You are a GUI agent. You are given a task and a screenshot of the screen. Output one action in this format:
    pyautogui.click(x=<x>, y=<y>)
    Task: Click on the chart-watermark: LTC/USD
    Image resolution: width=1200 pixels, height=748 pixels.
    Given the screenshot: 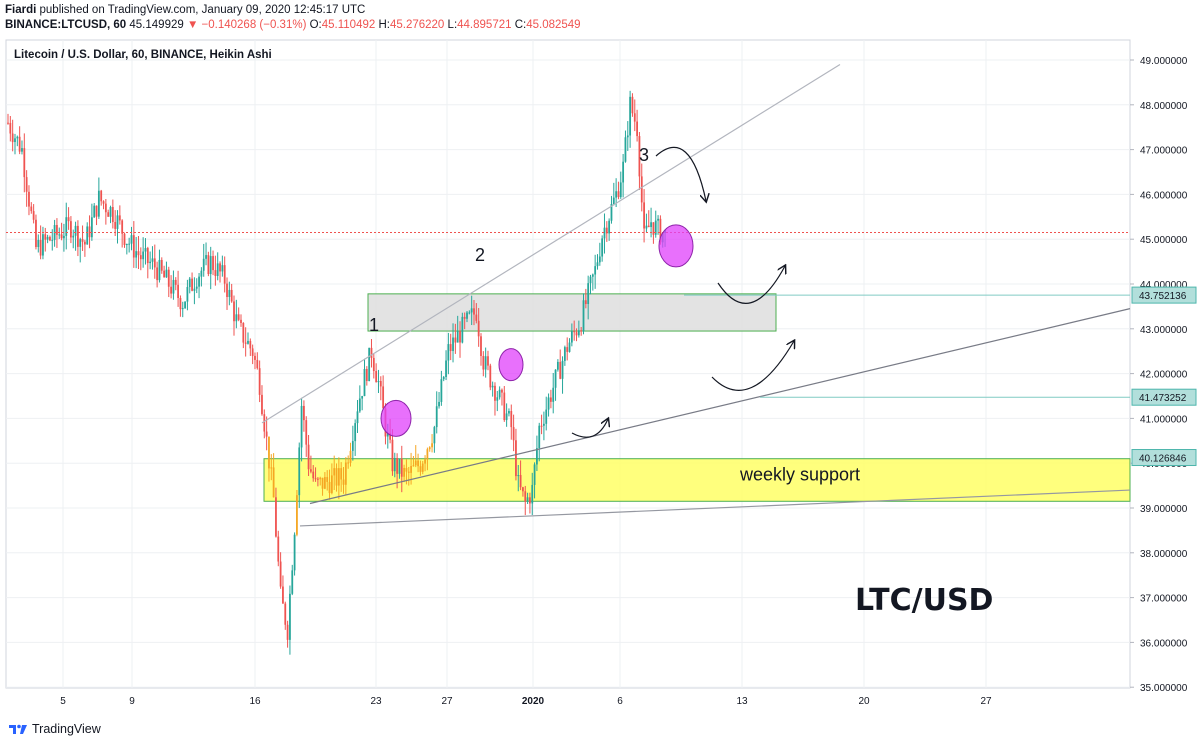 What is the action you would take?
    pyautogui.click(x=924, y=600)
    